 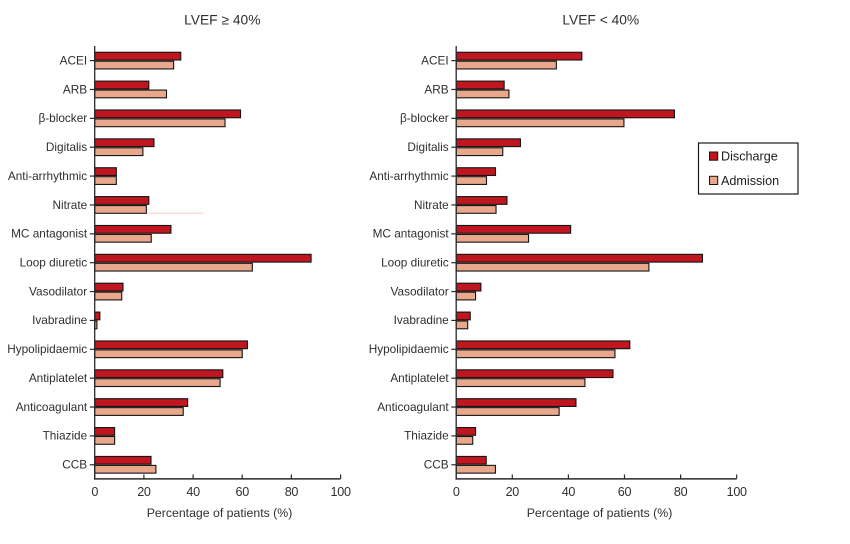 I want to click on svg-text: LVEF < 40%, so click(x=600, y=20).